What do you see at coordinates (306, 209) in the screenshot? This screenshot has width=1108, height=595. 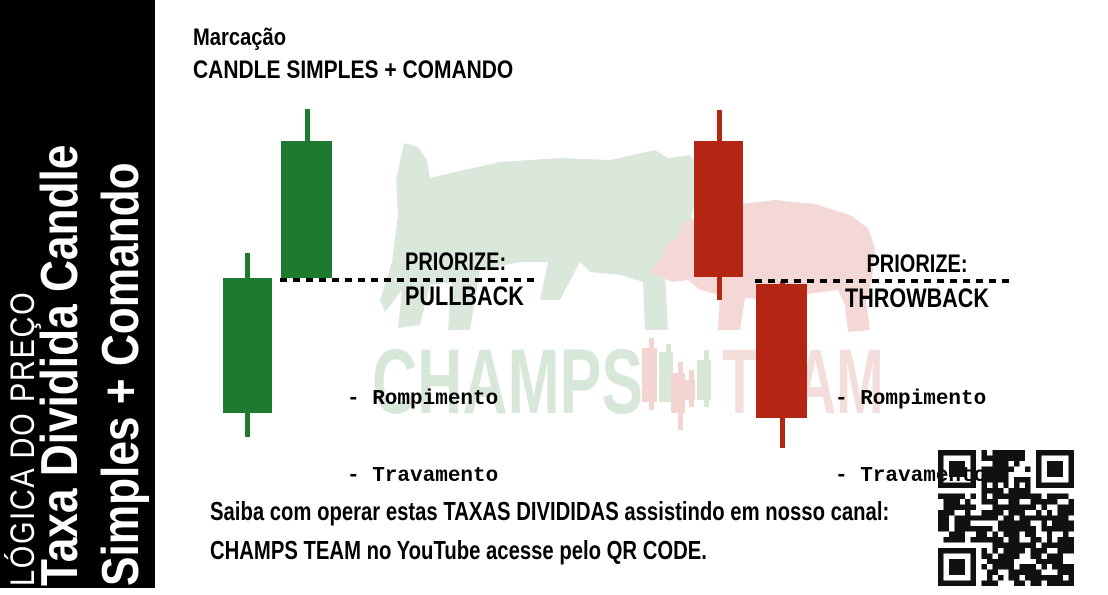 I see `candlestick-body-left-big-bullish` at bounding box center [306, 209].